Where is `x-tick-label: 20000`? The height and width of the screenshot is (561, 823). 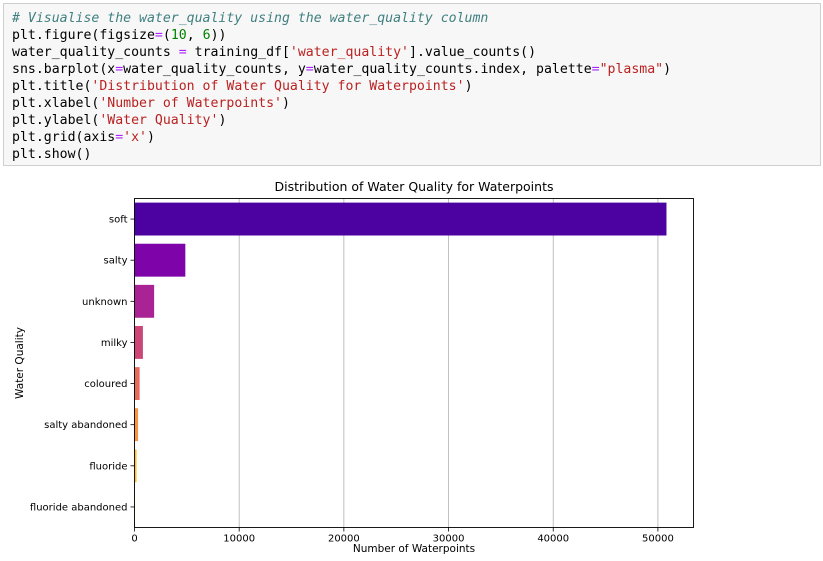 x-tick-label: 20000 is located at coordinates (344, 539).